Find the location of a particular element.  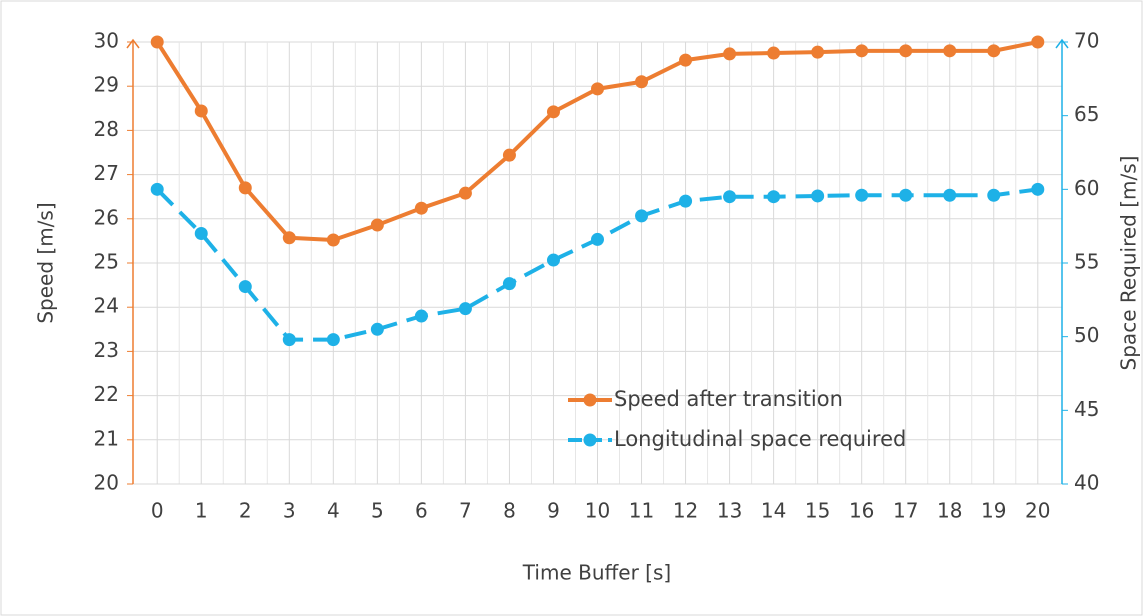

legend-label: Longitudinal space required is located at coordinates (760, 439).